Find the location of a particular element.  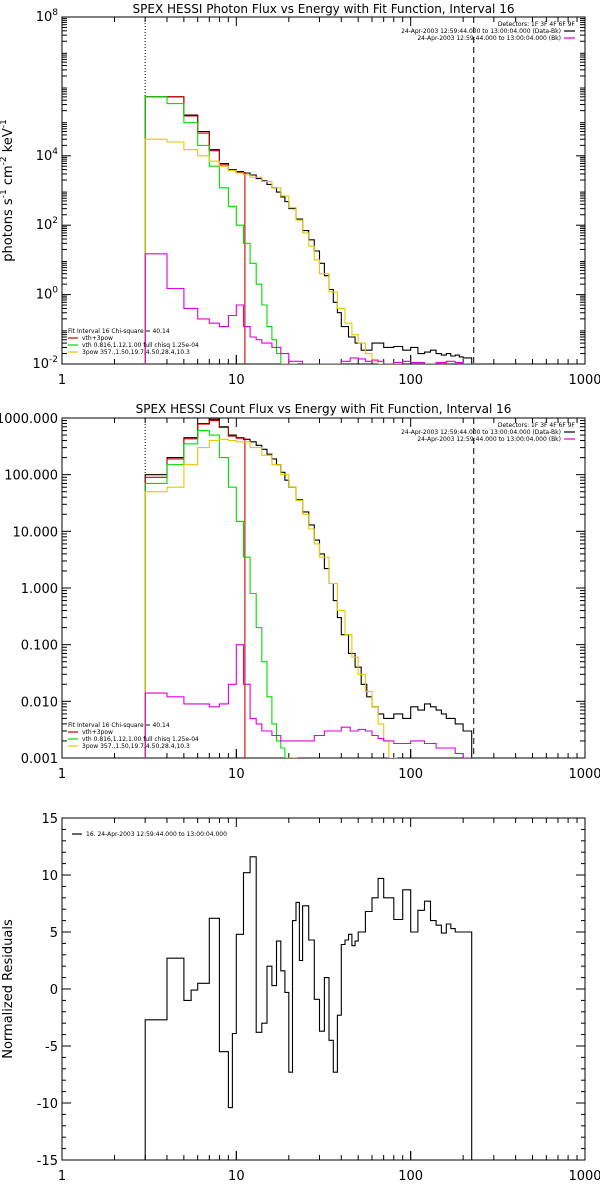

y-tick-label: 10 is located at coordinates (49, 876).